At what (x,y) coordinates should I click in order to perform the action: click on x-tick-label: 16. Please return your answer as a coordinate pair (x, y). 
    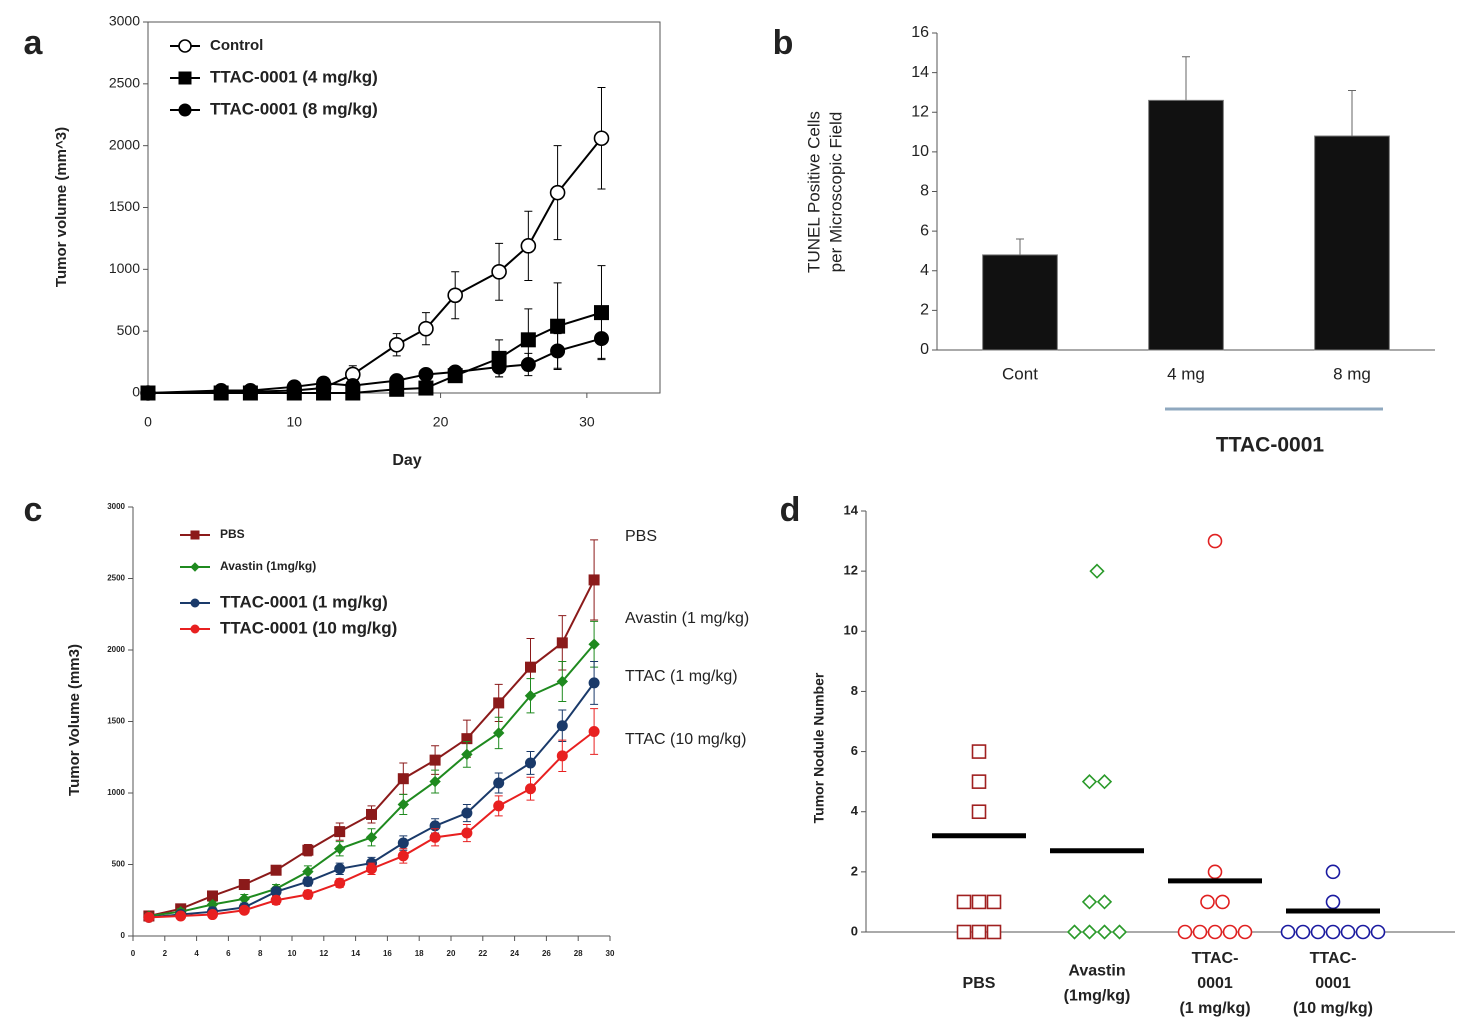
    Looking at the image, I should click on (387, 953).